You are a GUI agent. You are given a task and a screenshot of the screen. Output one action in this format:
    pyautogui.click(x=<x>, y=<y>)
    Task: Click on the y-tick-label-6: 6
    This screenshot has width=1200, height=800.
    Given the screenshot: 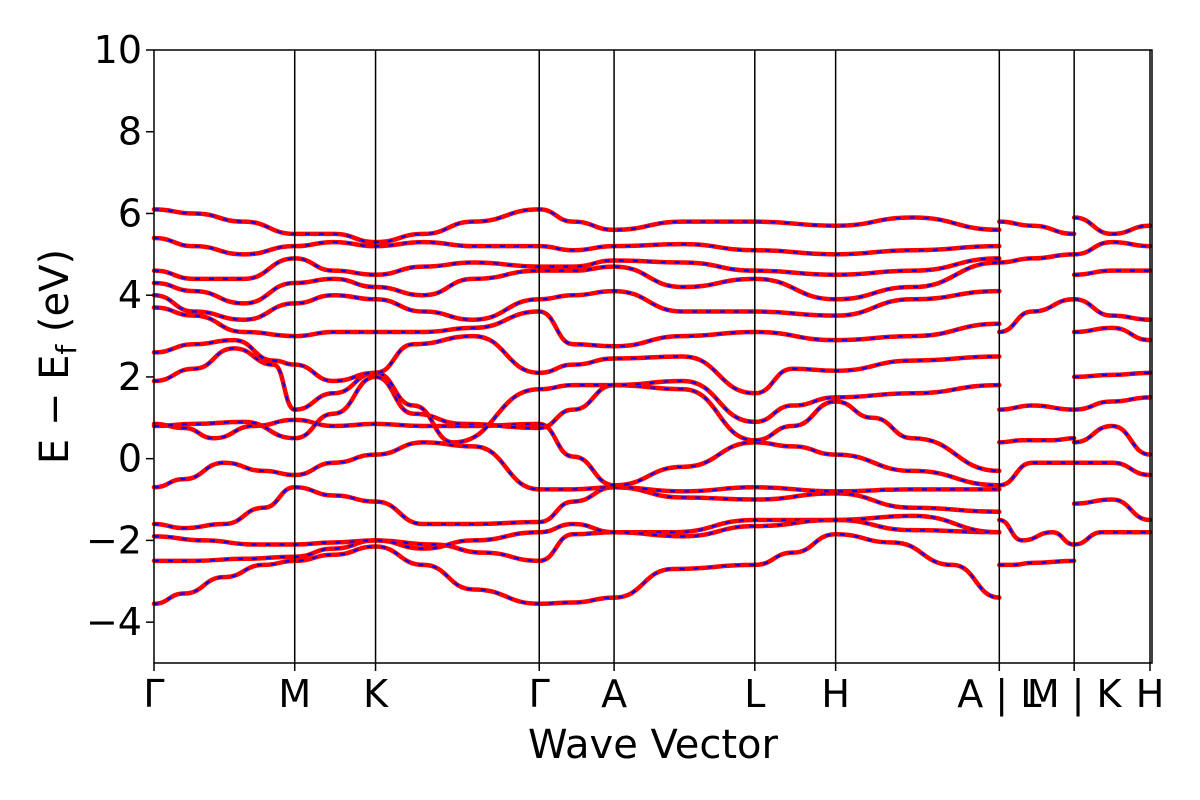 What is the action you would take?
    pyautogui.click(x=130, y=213)
    